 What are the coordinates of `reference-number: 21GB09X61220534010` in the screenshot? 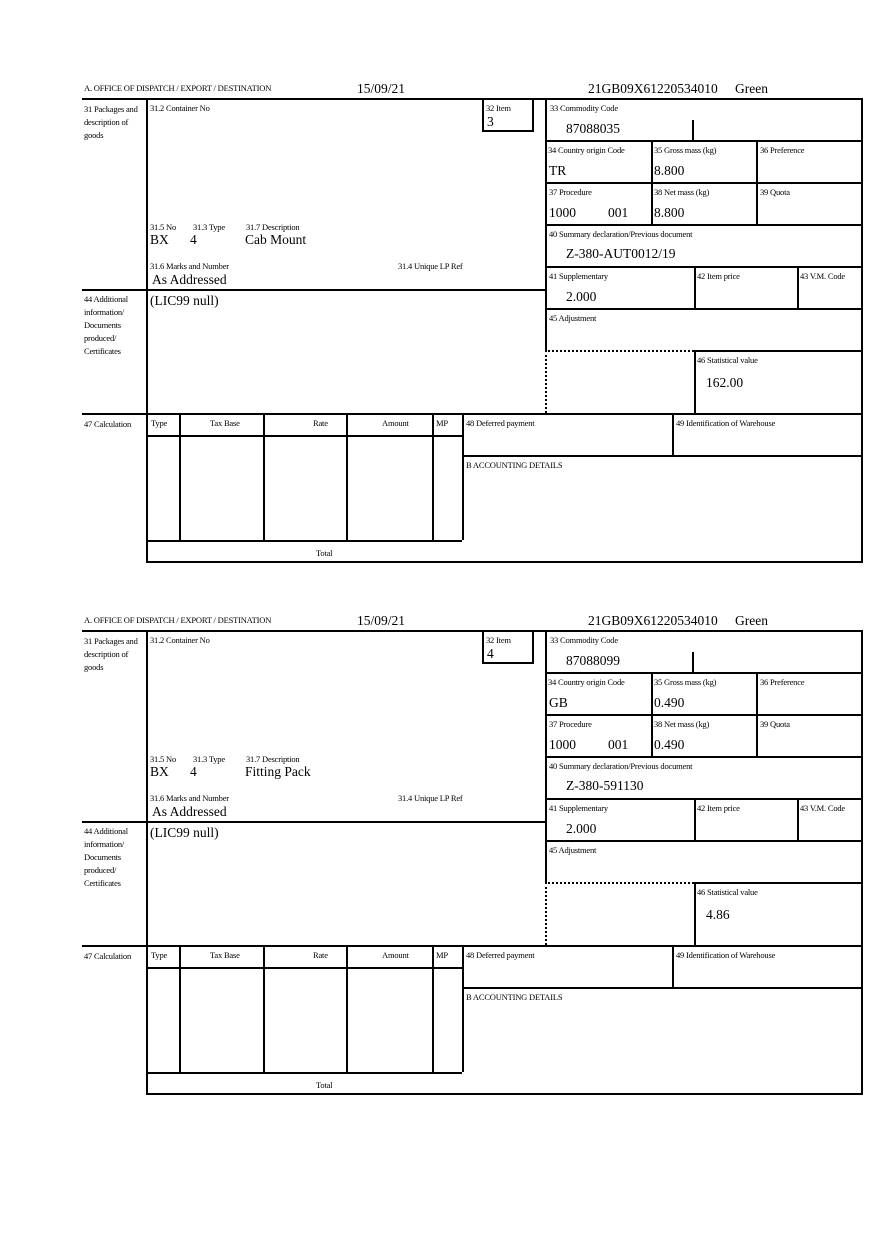 It's located at (653, 620).